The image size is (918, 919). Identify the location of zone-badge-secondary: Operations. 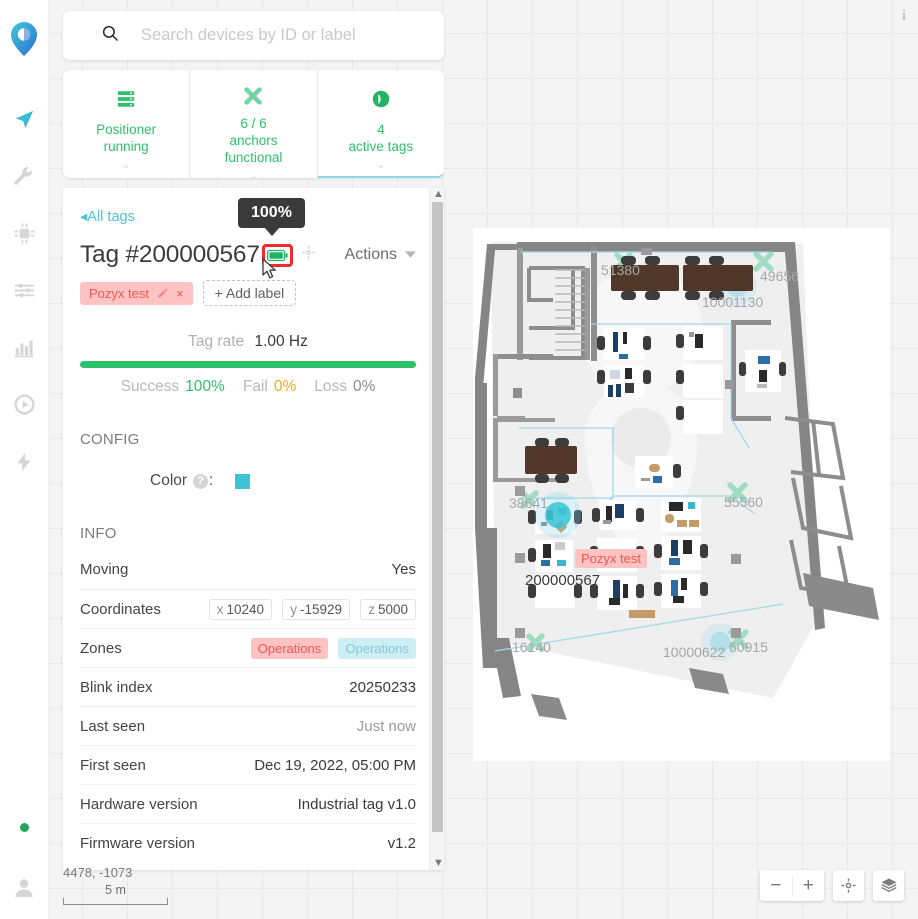
(377, 648).